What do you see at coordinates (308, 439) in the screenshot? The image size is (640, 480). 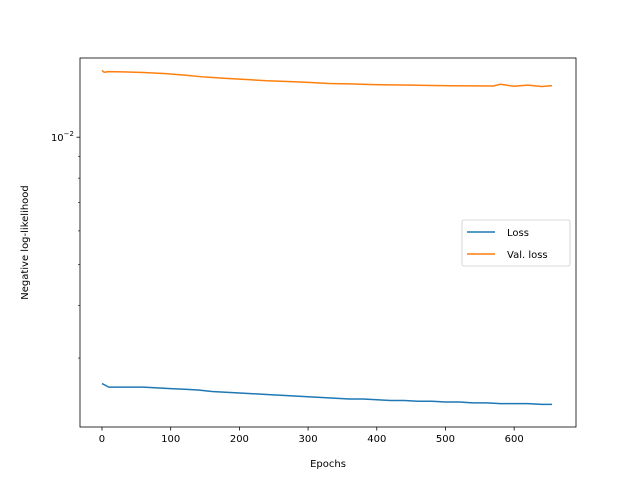 I see `x-tick-label: 300` at bounding box center [308, 439].